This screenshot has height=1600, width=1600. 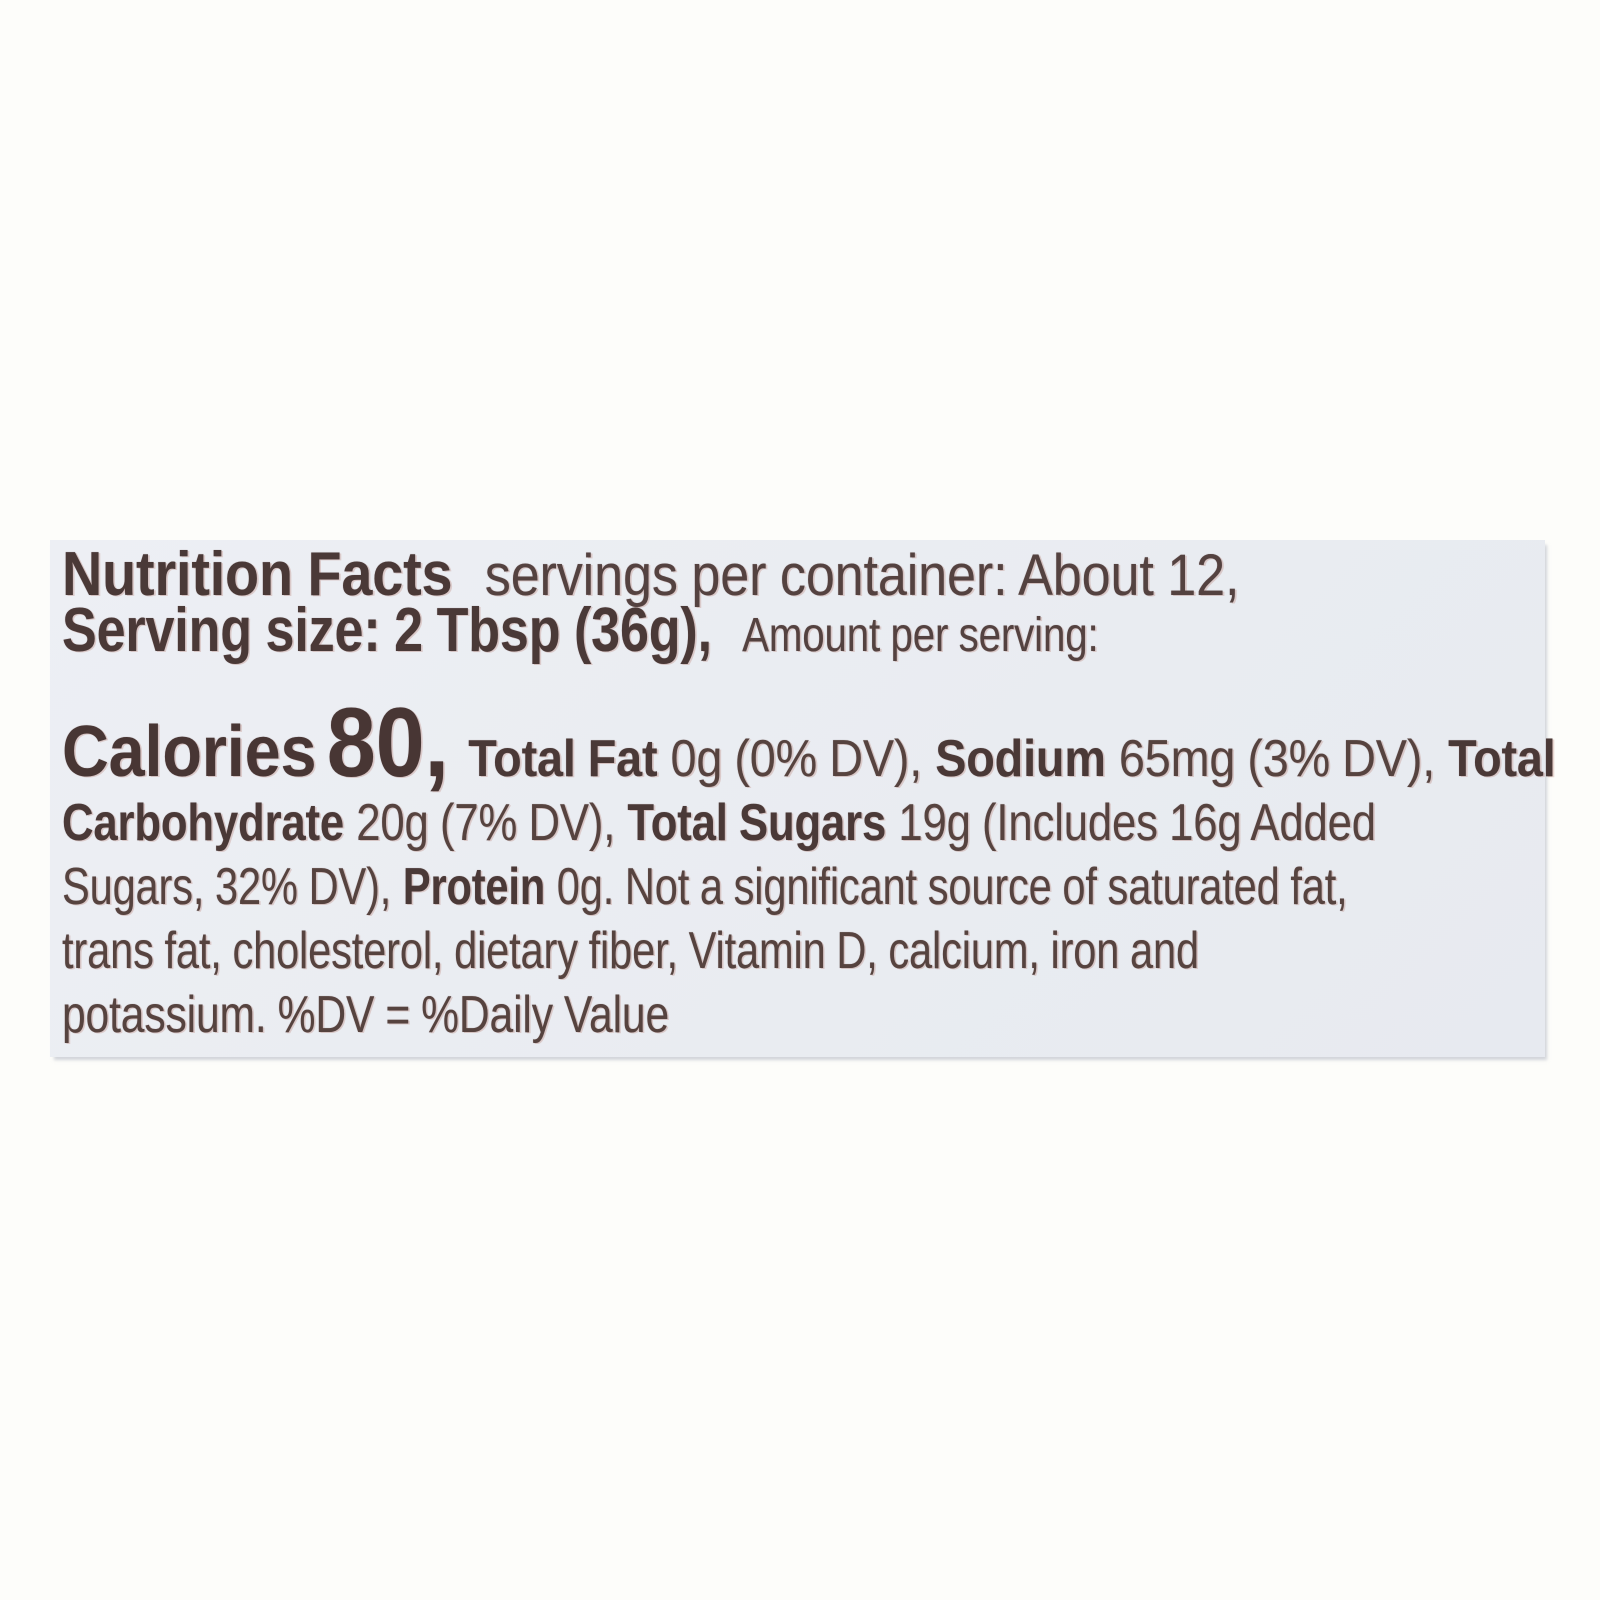 I want to click on label-text-segment: potassium. %DV = %Daily Value, so click(x=366, y=1015).